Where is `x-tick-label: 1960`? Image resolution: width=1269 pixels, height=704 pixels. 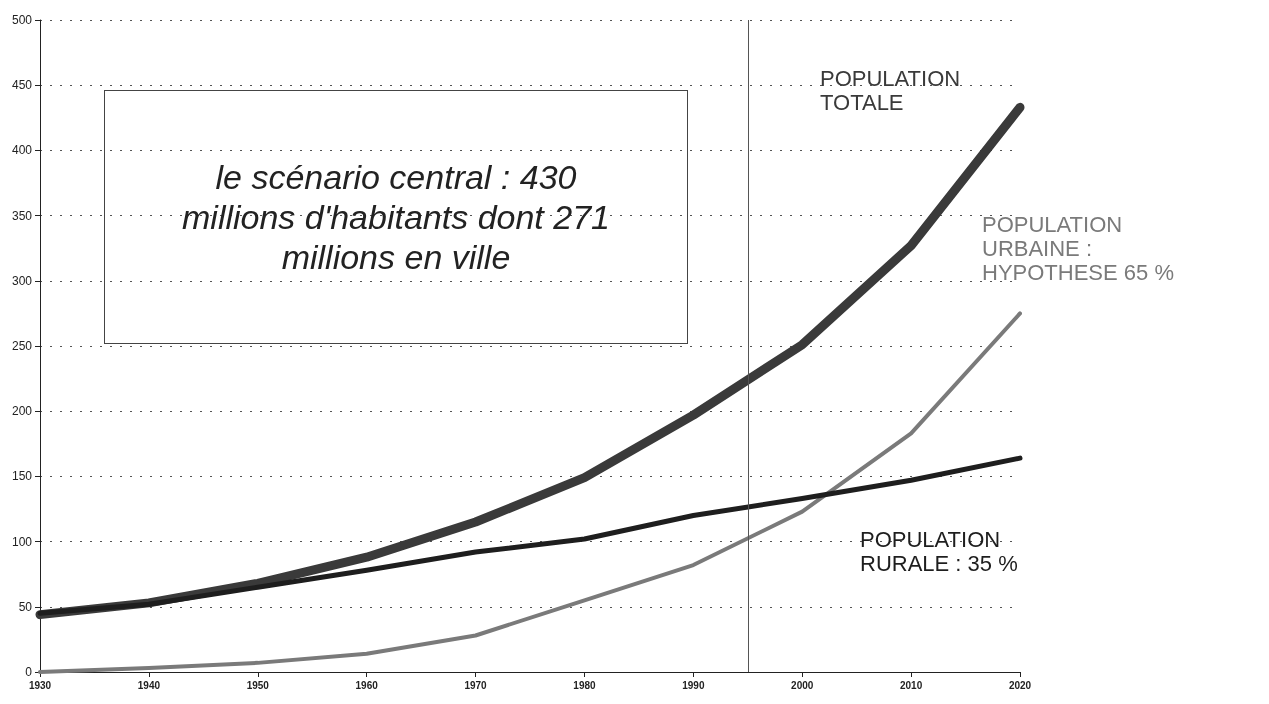 x-tick-label: 1960 is located at coordinates (367, 685).